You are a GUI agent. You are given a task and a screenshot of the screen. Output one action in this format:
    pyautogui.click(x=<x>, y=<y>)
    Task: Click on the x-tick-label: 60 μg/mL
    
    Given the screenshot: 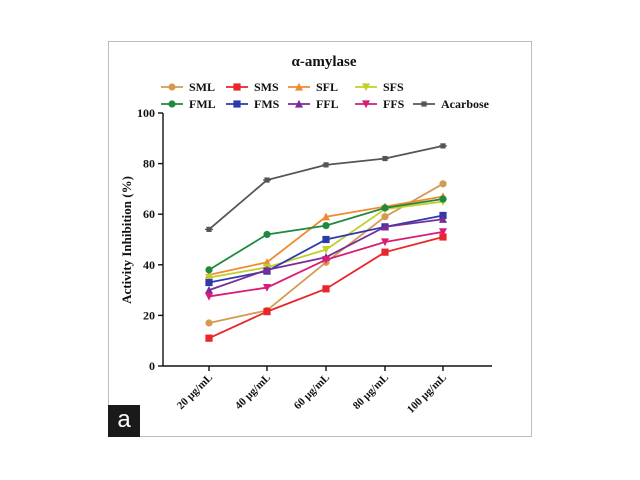 What is the action you would take?
    pyautogui.click(x=312, y=392)
    